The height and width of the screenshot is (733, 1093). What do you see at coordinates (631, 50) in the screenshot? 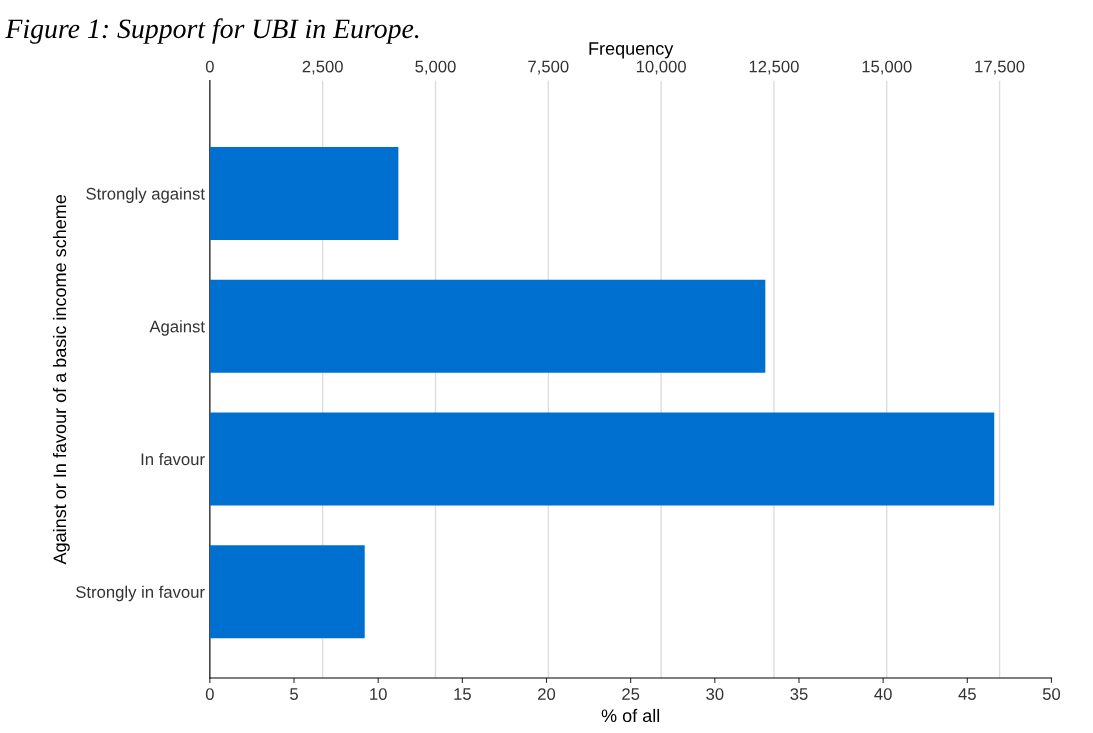
I see `x2-axis-title: Frequency` at bounding box center [631, 50].